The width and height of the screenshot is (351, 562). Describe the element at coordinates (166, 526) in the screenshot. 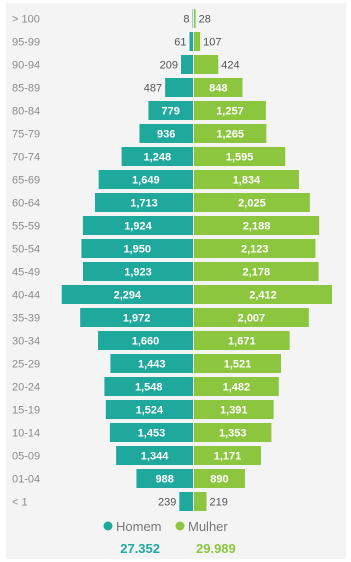

I see `legend: Homem Mulher` at that location.